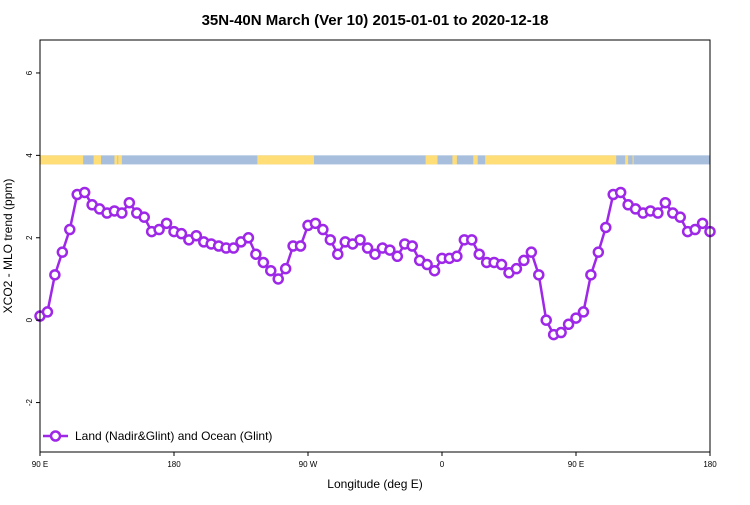 This screenshot has height=505, width=750. I want to click on y-tick-label: 0, so click(29, 319).